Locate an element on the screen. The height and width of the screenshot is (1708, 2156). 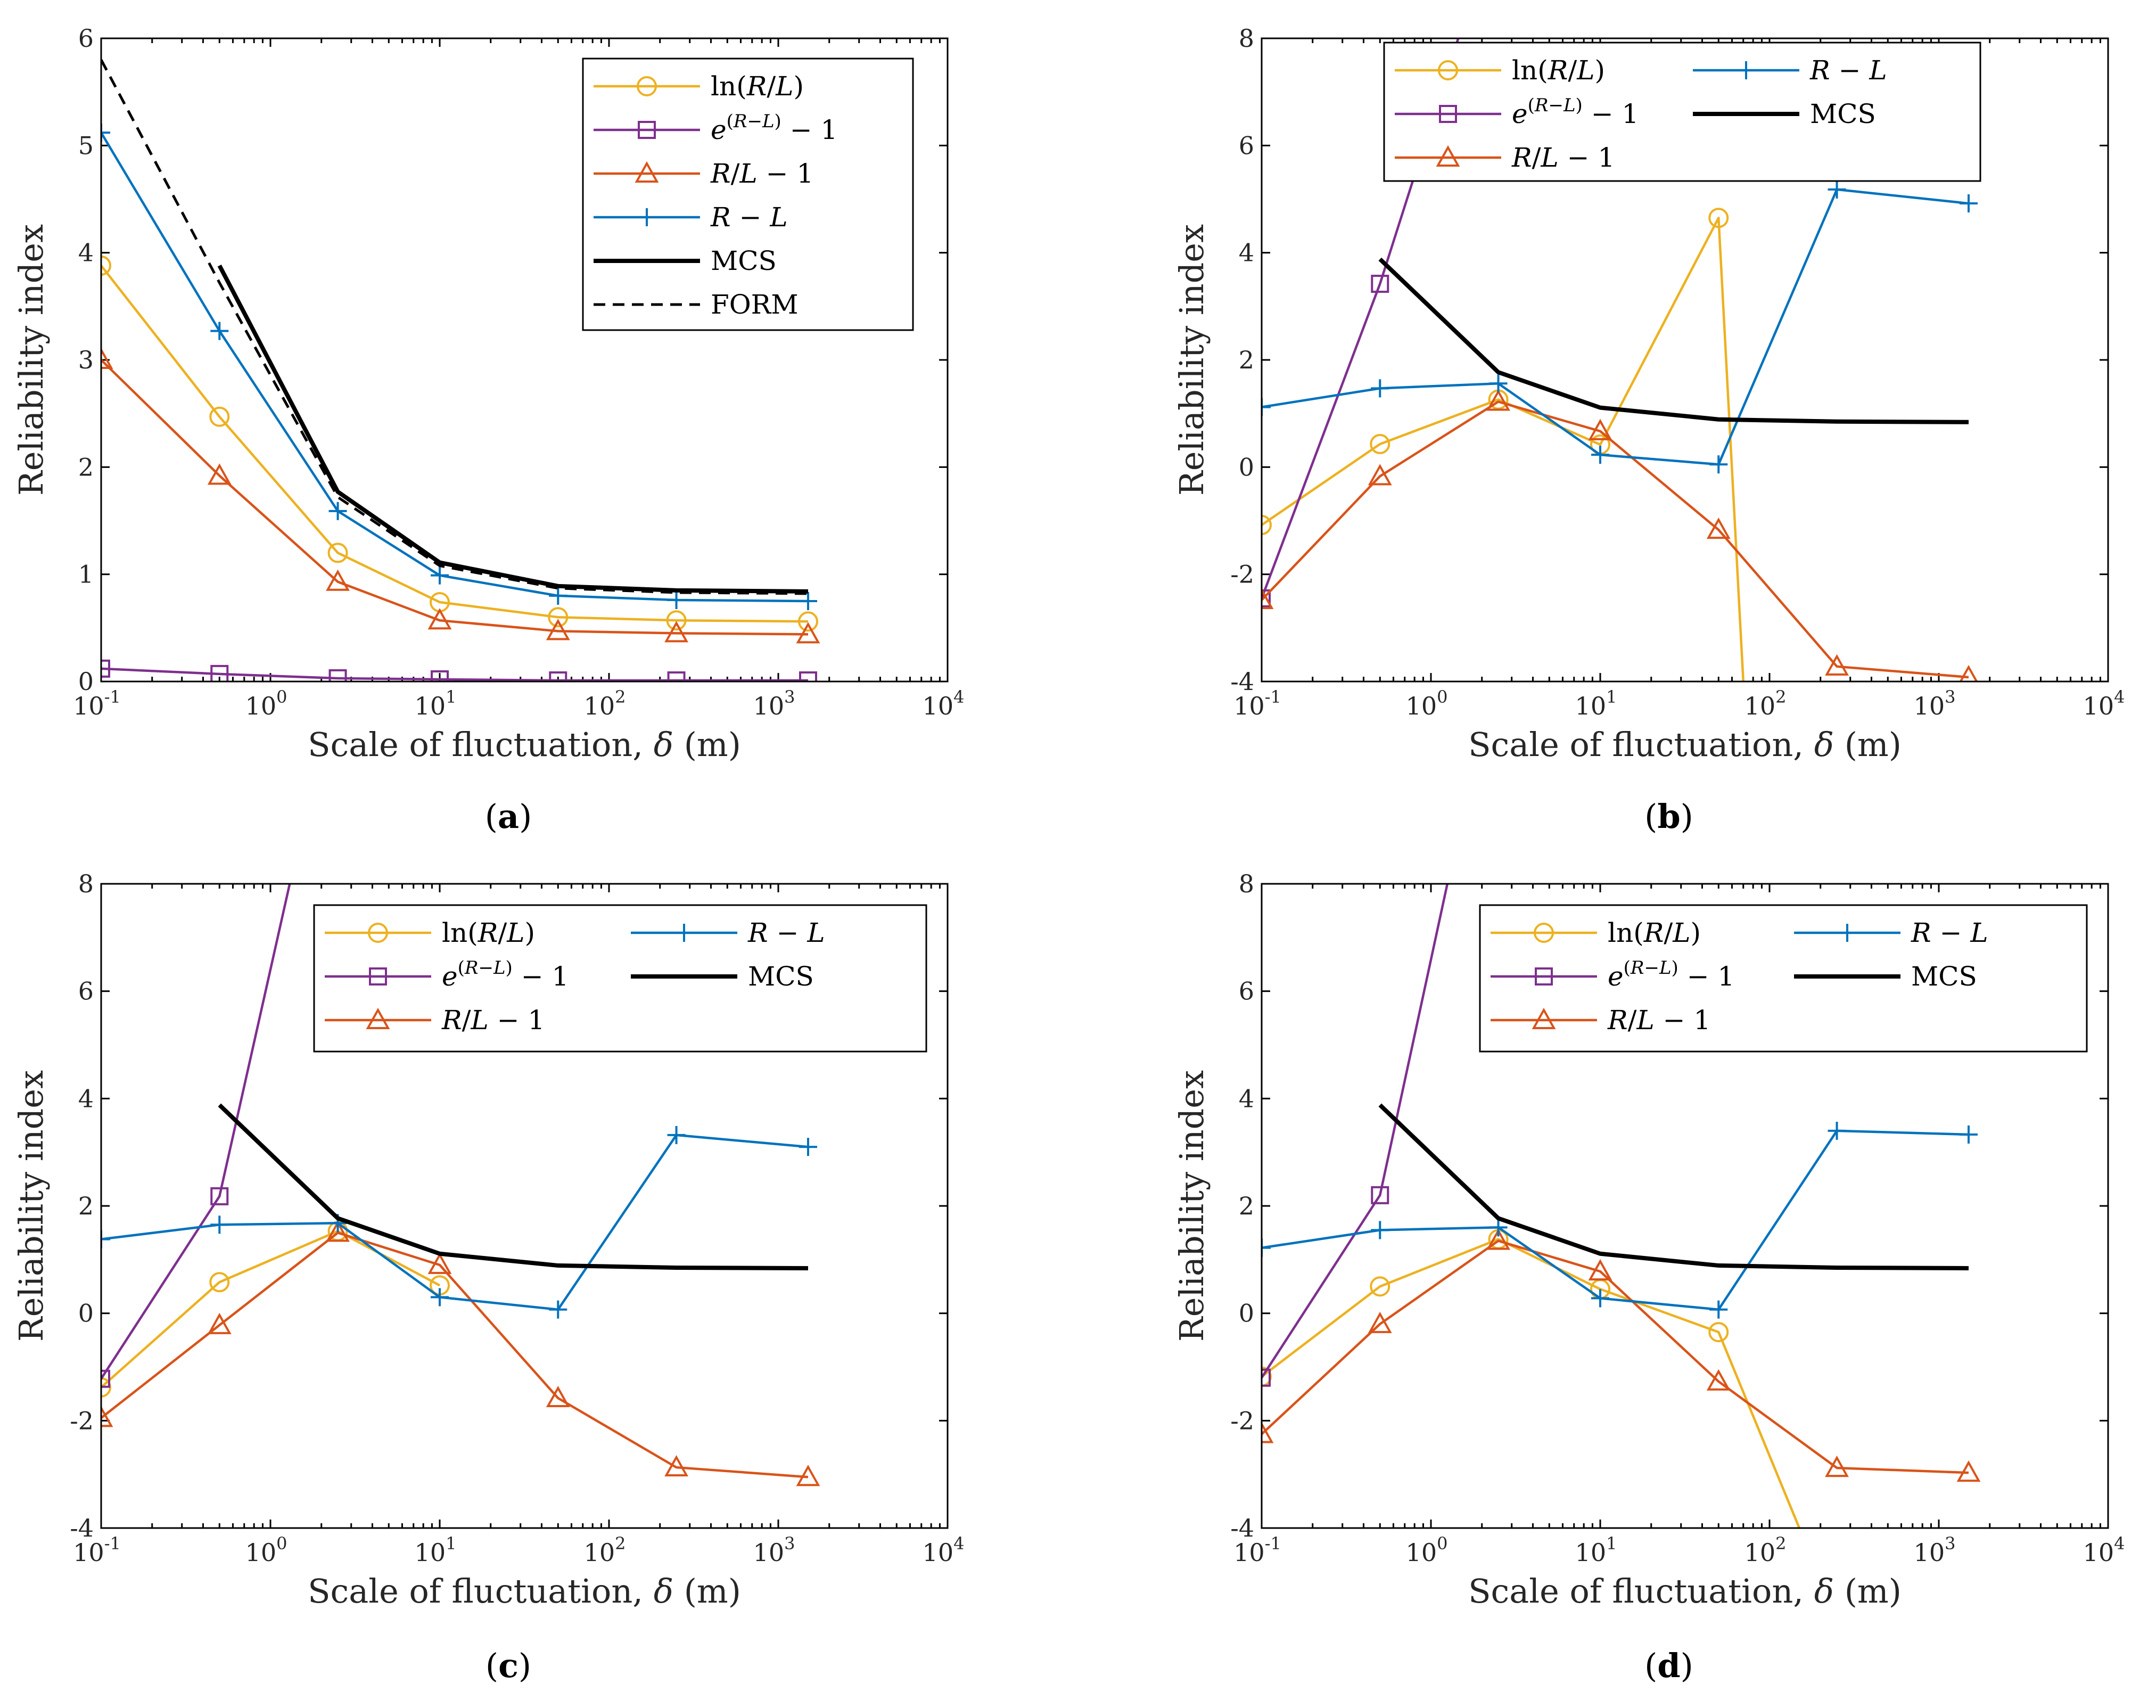
y-tick-label: 4 is located at coordinates (86, 253).